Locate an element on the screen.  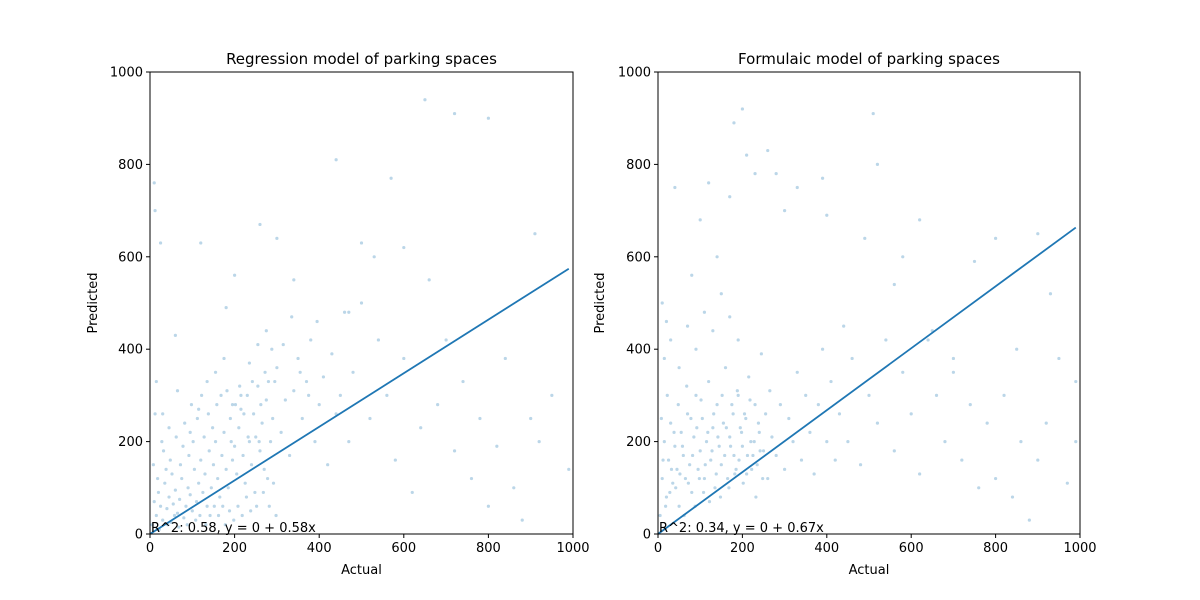
x-tick-label: 800 is located at coordinates (488, 548).